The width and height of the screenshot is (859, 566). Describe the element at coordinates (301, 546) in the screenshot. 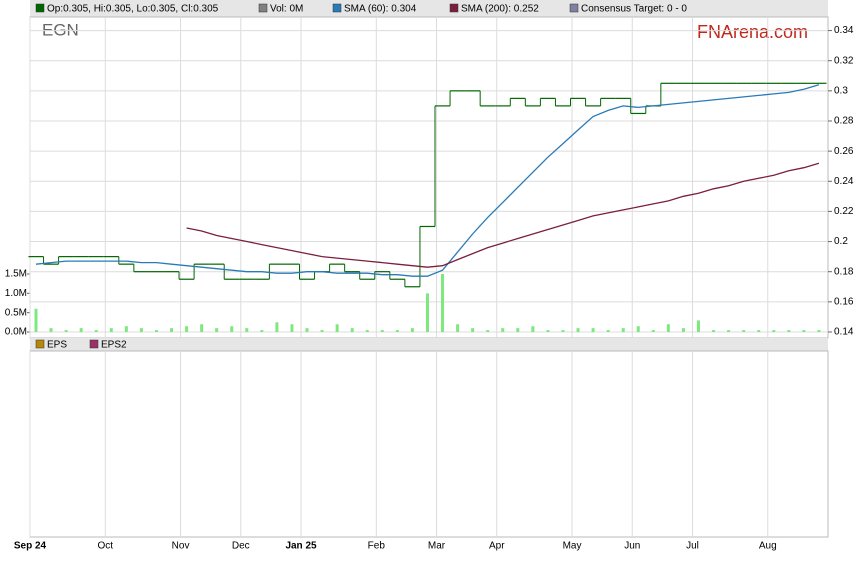

I see `x-tick-label: Jan 25` at that location.